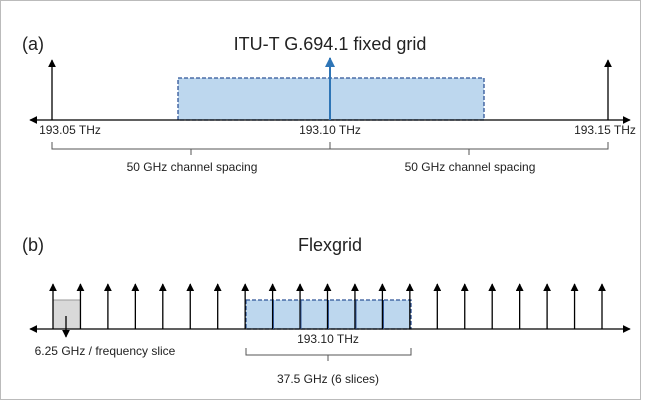  I want to click on panel-title: ITU-T G.694.1 fixed grid, so click(330, 44).